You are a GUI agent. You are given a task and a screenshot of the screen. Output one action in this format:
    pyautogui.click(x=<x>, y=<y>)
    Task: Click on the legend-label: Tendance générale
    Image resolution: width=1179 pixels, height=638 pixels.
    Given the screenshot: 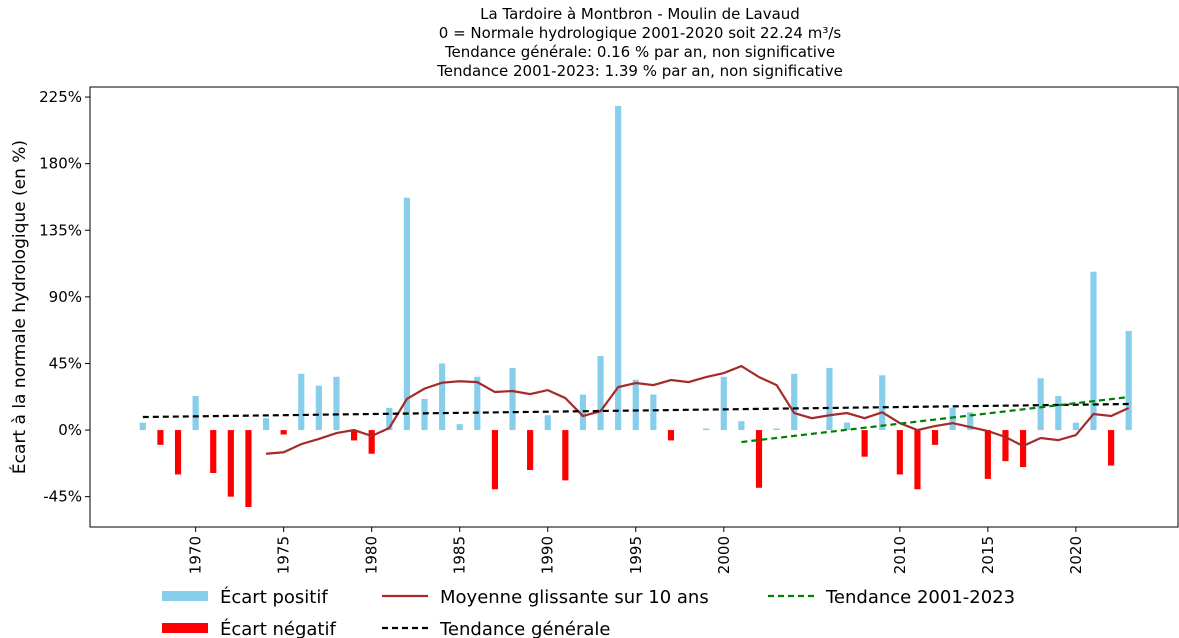 What is the action you would take?
    pyautogui.click(x=524, y=628)
    